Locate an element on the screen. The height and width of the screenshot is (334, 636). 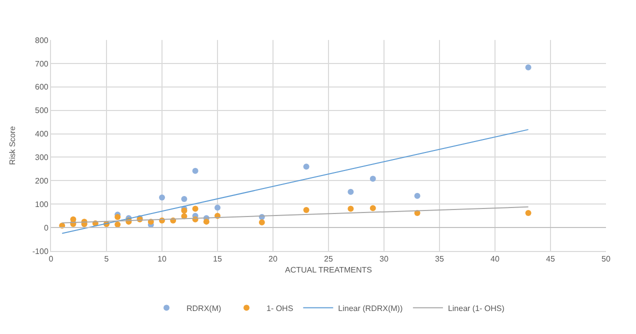
x-tick-label: 10 is located at coordinates (162, 259).